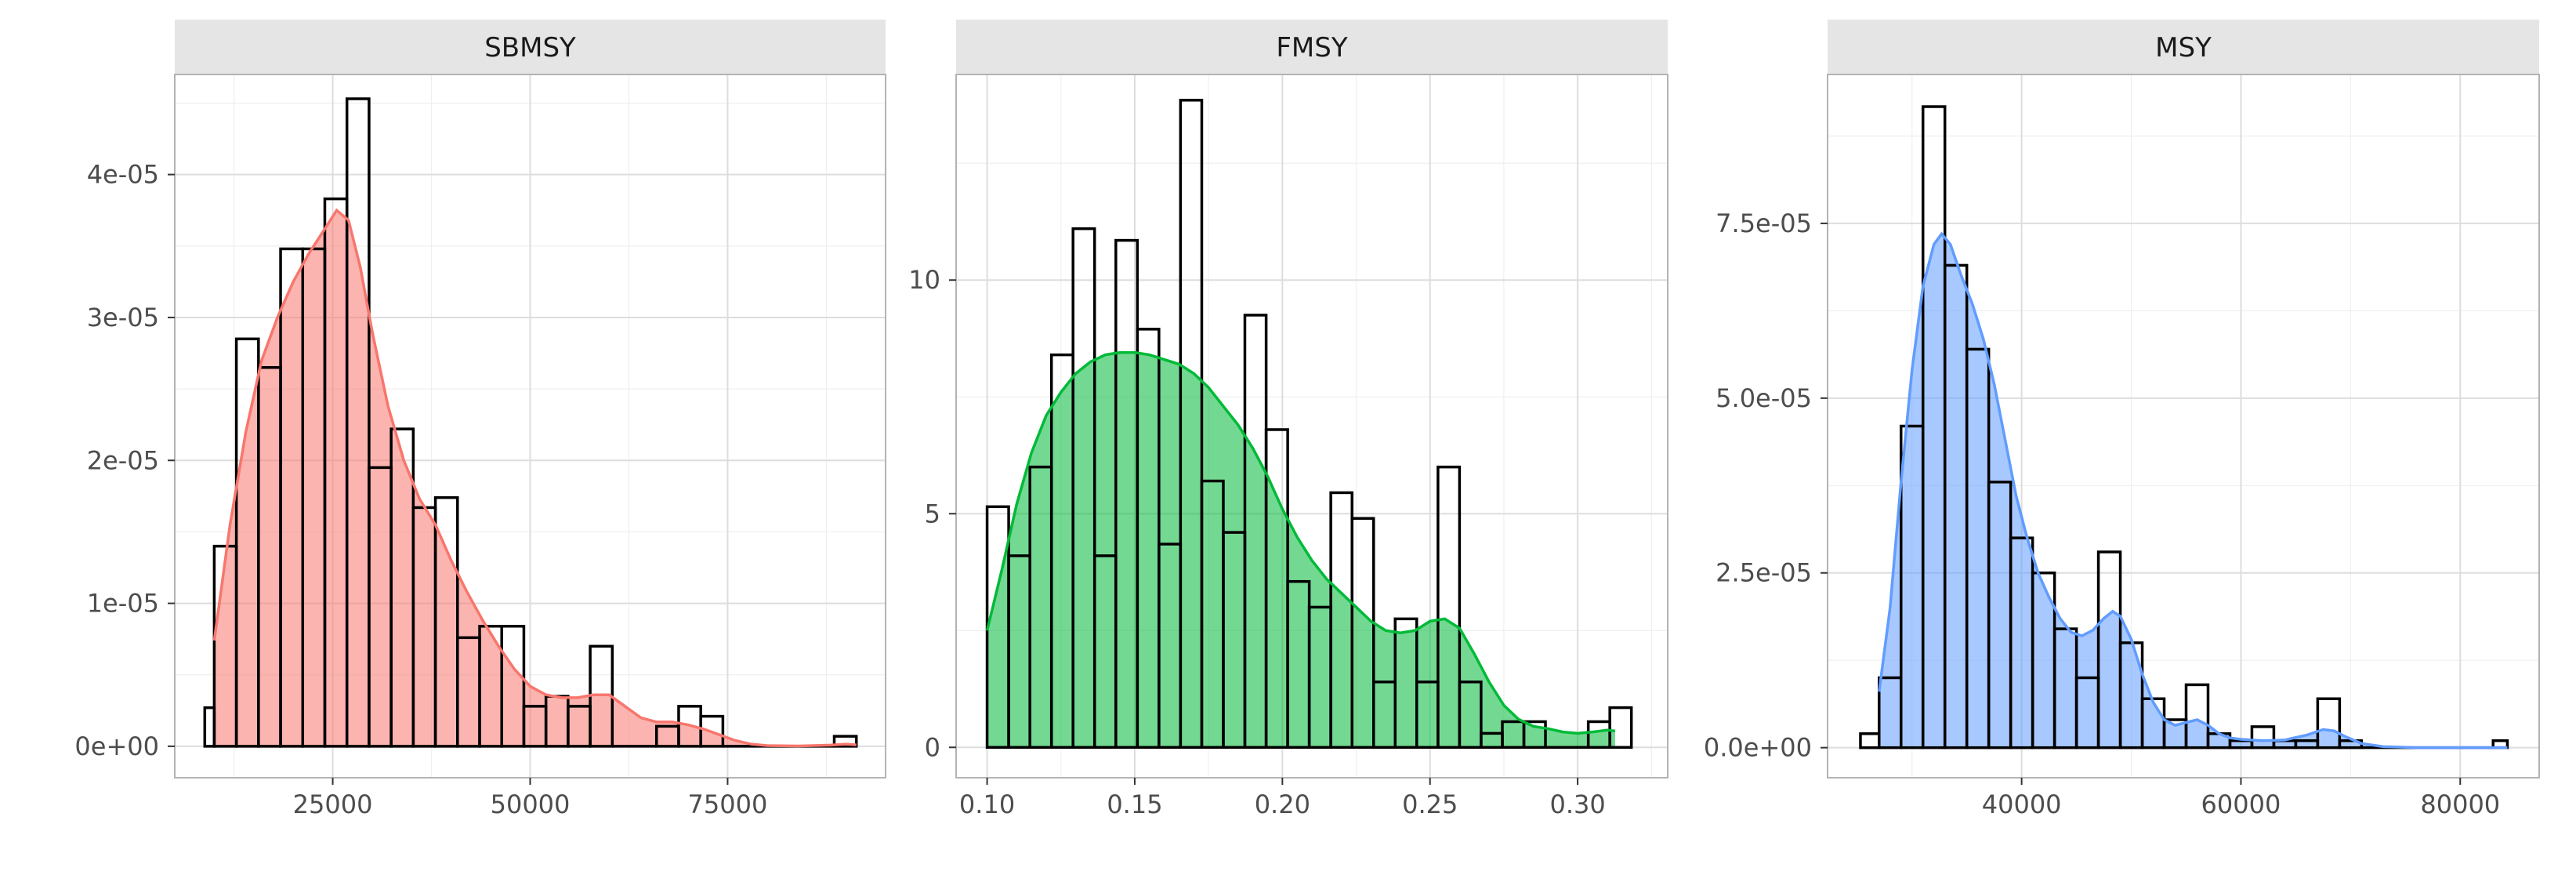 Image resolution: width=2576 pixels, height=882 pixels. I want to click on density-area-fmsy, so click(1301, 550).